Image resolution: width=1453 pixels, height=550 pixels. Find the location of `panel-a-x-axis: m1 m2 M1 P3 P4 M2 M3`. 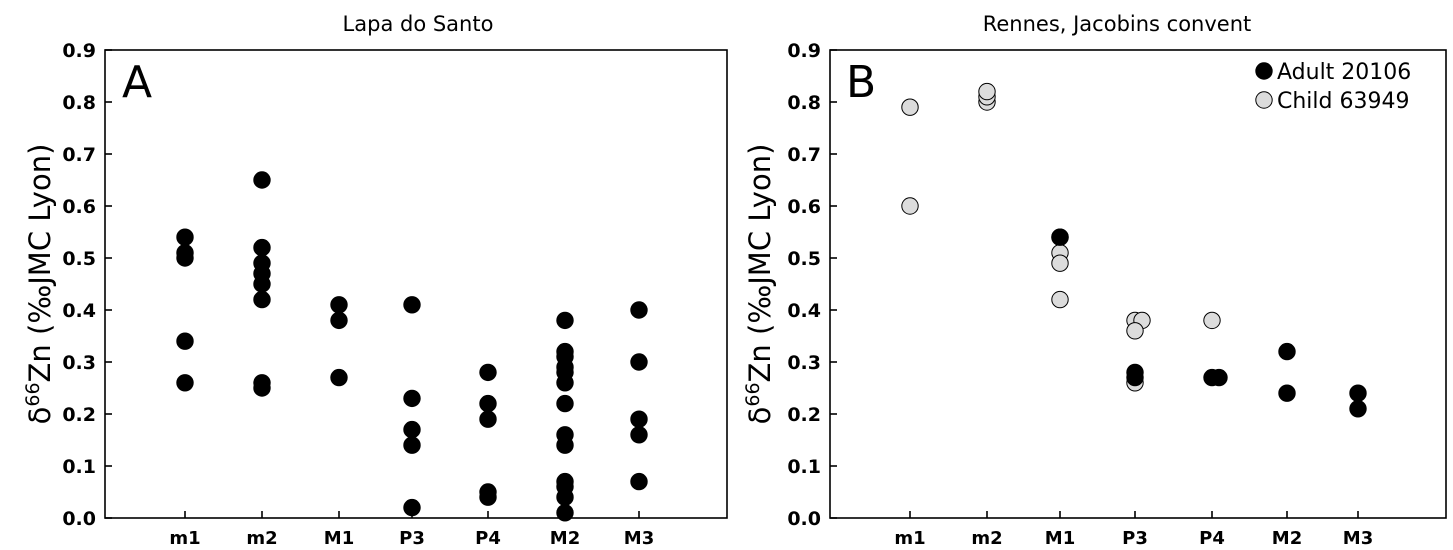

panel-a-x-axis: m1 m2 M1 P3 P4 M2 M3 is located at coordinates (411, 530).